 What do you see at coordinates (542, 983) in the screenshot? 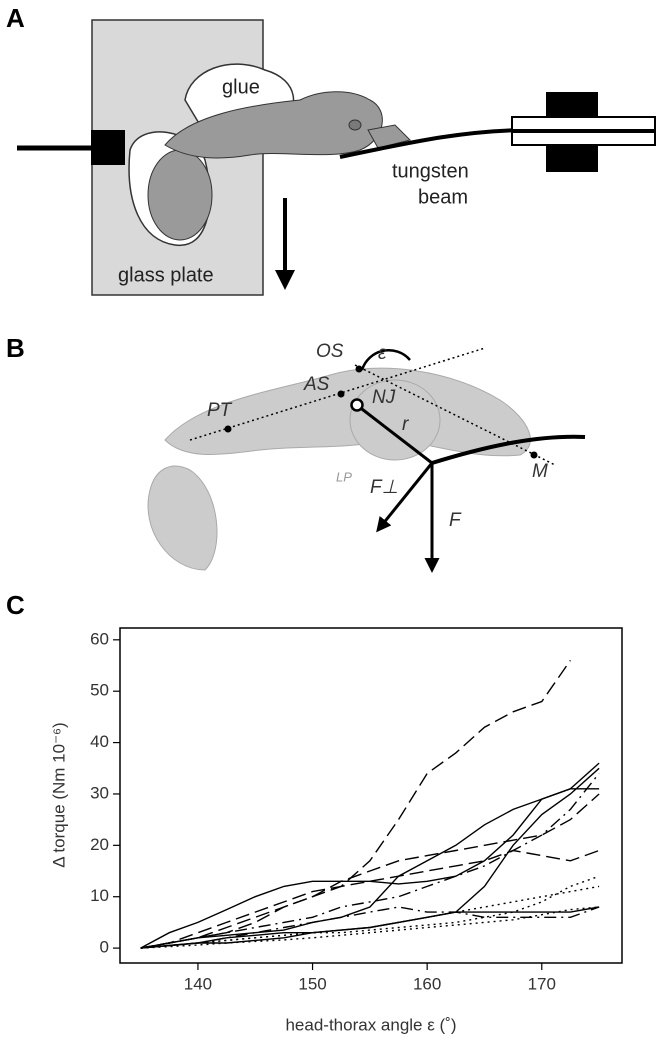
I see `x-tick-label: 170` at bounding box center [542, 983].